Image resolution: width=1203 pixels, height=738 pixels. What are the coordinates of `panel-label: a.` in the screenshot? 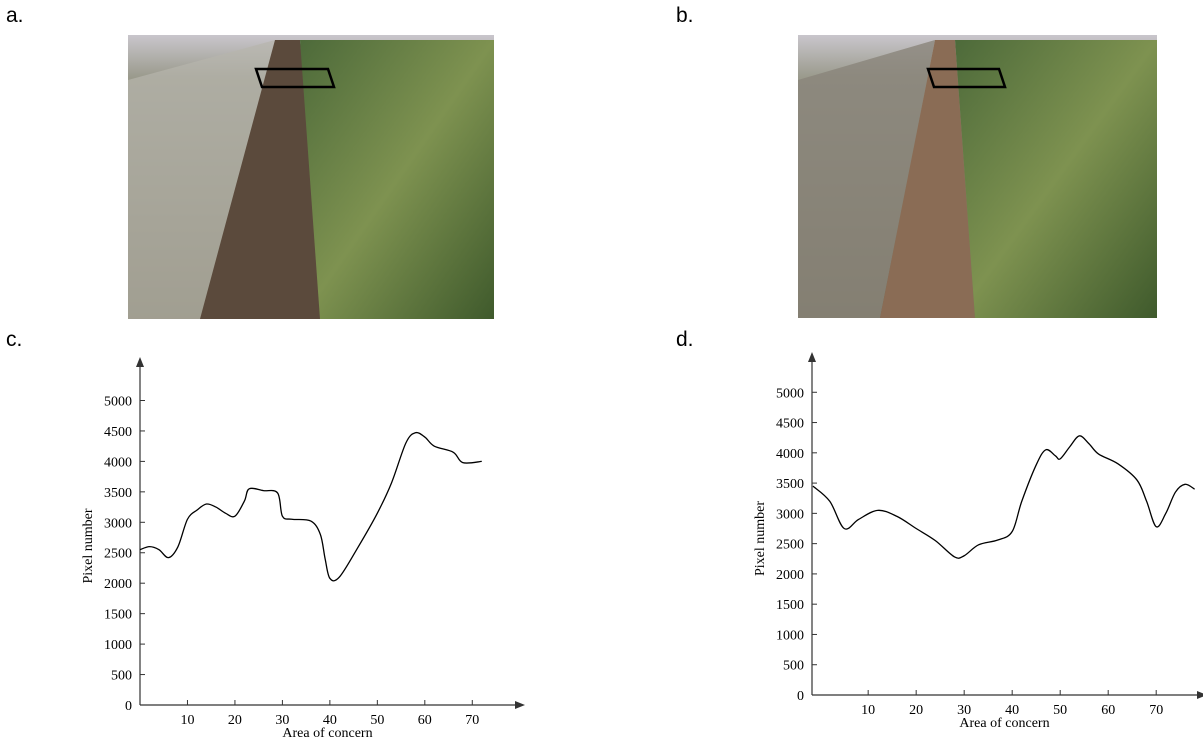 It's located at (15, 15).